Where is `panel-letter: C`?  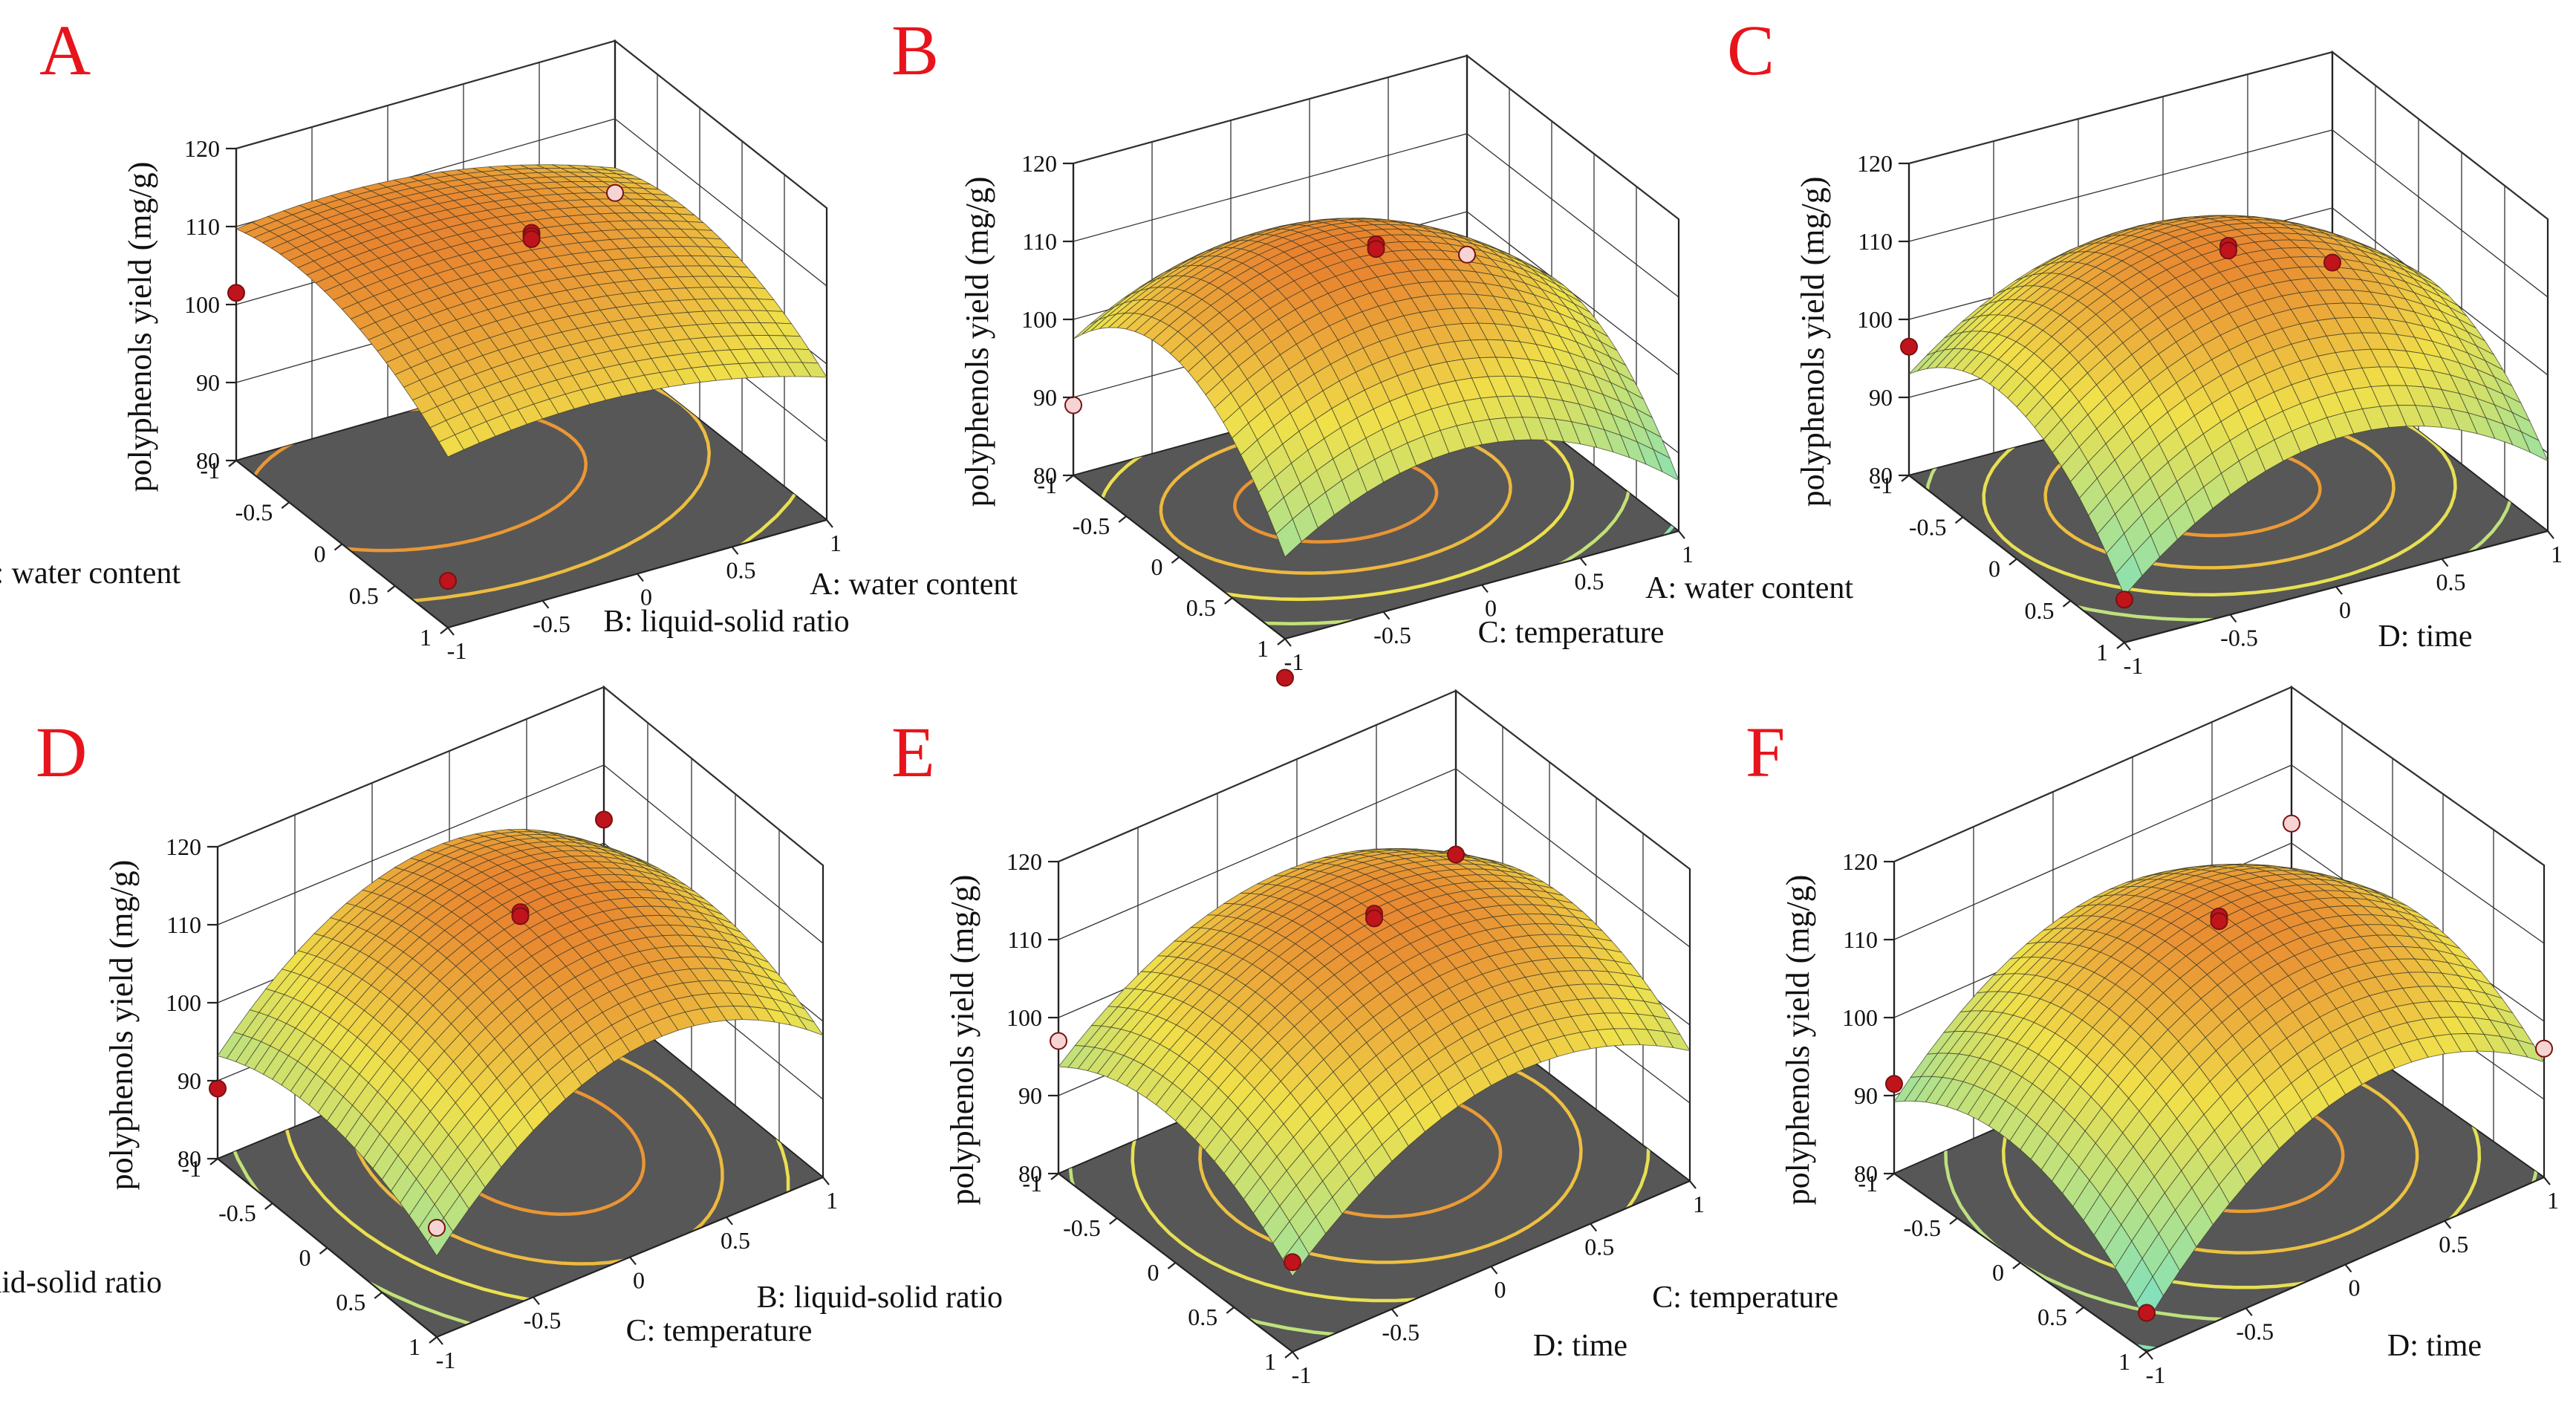 panel-letter: C is located at coordinates (1751, 50).